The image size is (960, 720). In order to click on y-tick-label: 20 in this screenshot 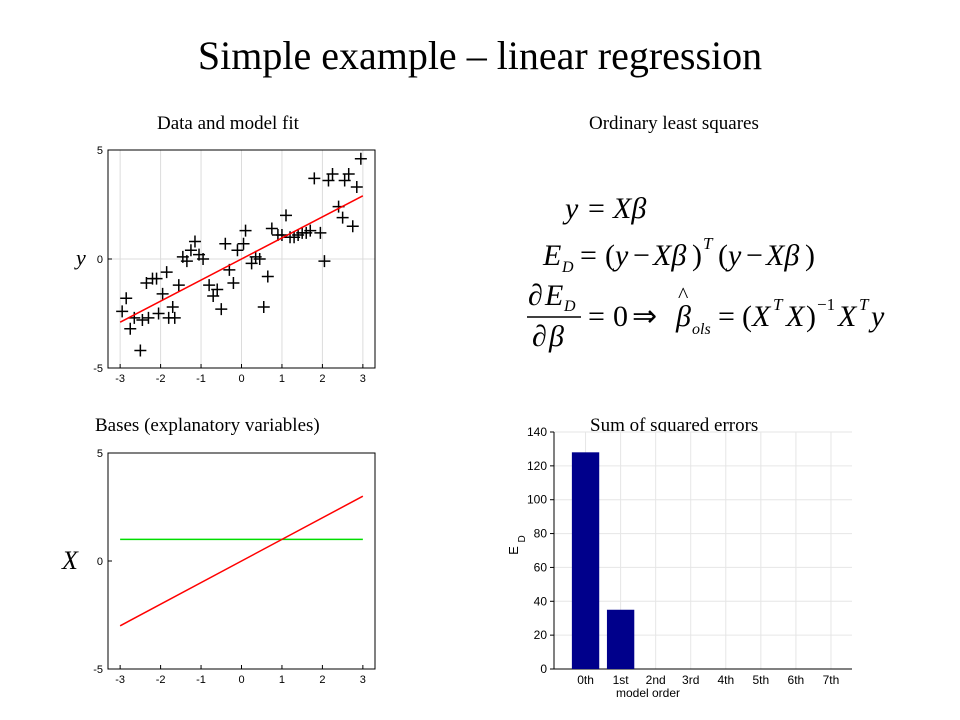, I will do `click(541, 635)`.